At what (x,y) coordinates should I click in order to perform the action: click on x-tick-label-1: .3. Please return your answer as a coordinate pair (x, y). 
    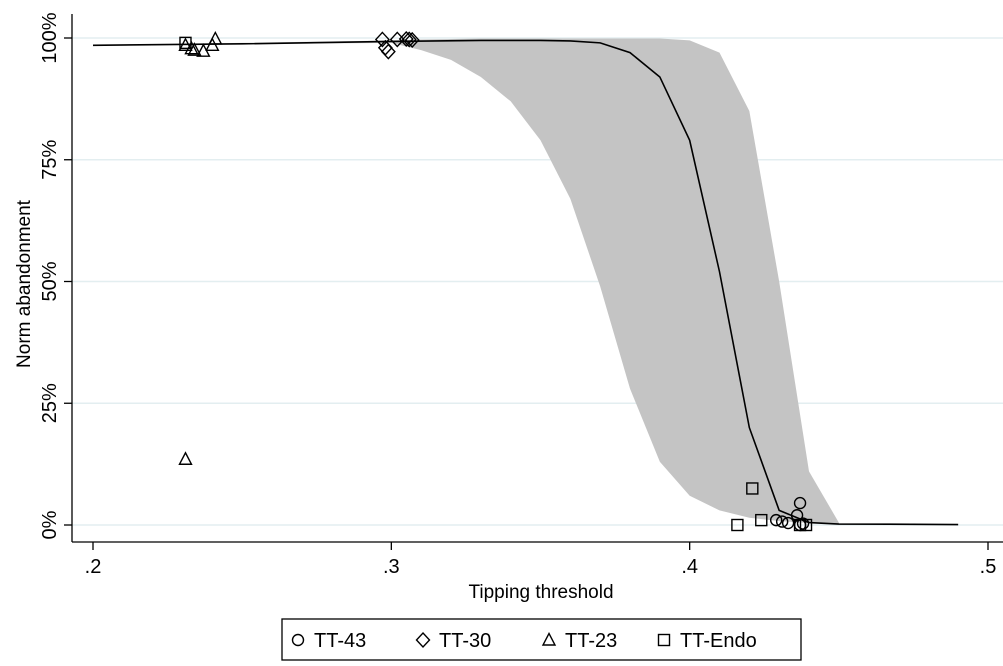
    Looking at the image, I should click on (391, 567).